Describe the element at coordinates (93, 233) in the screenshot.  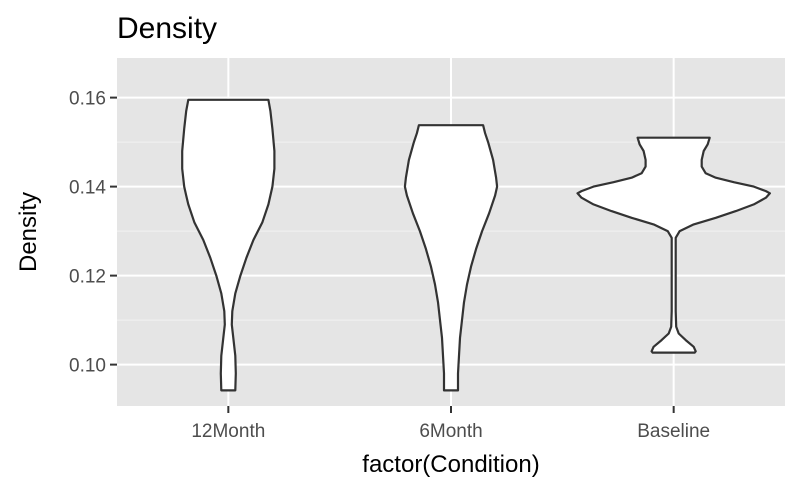
I see `y-axis: 0.10 0.12 0.14 0.16` at that location.